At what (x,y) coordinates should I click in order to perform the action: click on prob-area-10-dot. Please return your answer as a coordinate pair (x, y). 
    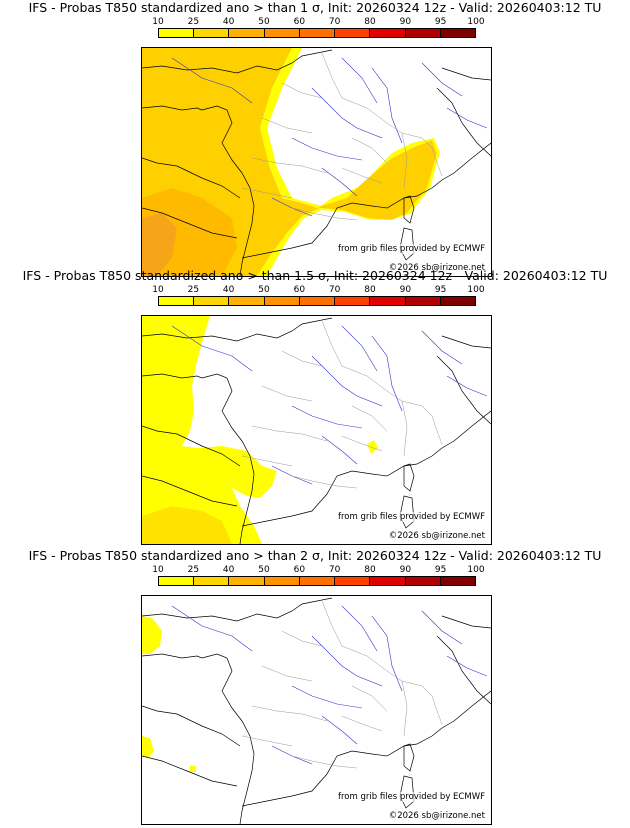
    Looking at the image, I should click on (193, 769).